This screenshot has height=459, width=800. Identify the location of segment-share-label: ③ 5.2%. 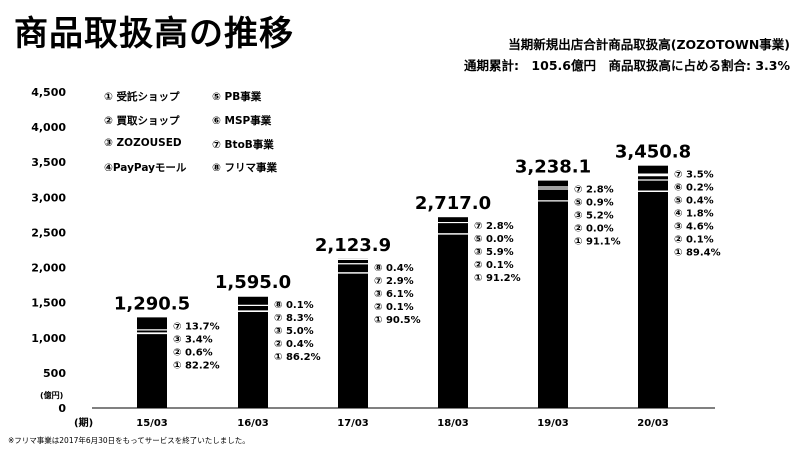
(594, 216).